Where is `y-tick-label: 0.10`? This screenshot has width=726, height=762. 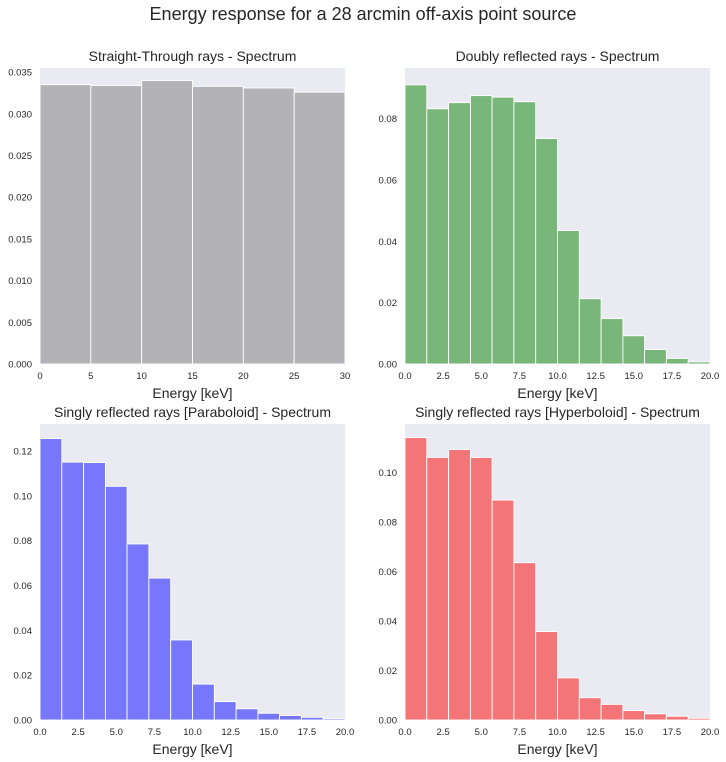
y-tick-label: 0.10 is located at coordinates (388, 473).